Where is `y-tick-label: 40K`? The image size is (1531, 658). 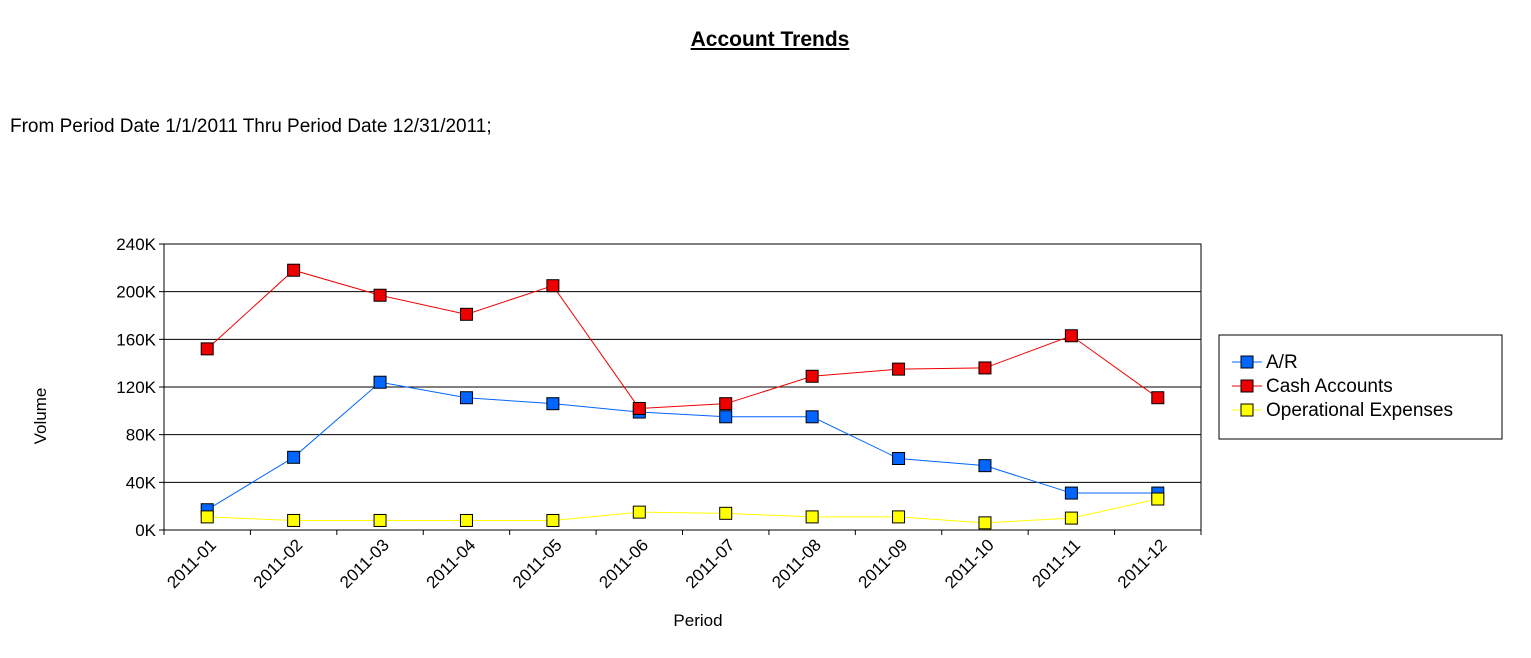 y-tick-label: 40K is located at coordinates (141, 482).